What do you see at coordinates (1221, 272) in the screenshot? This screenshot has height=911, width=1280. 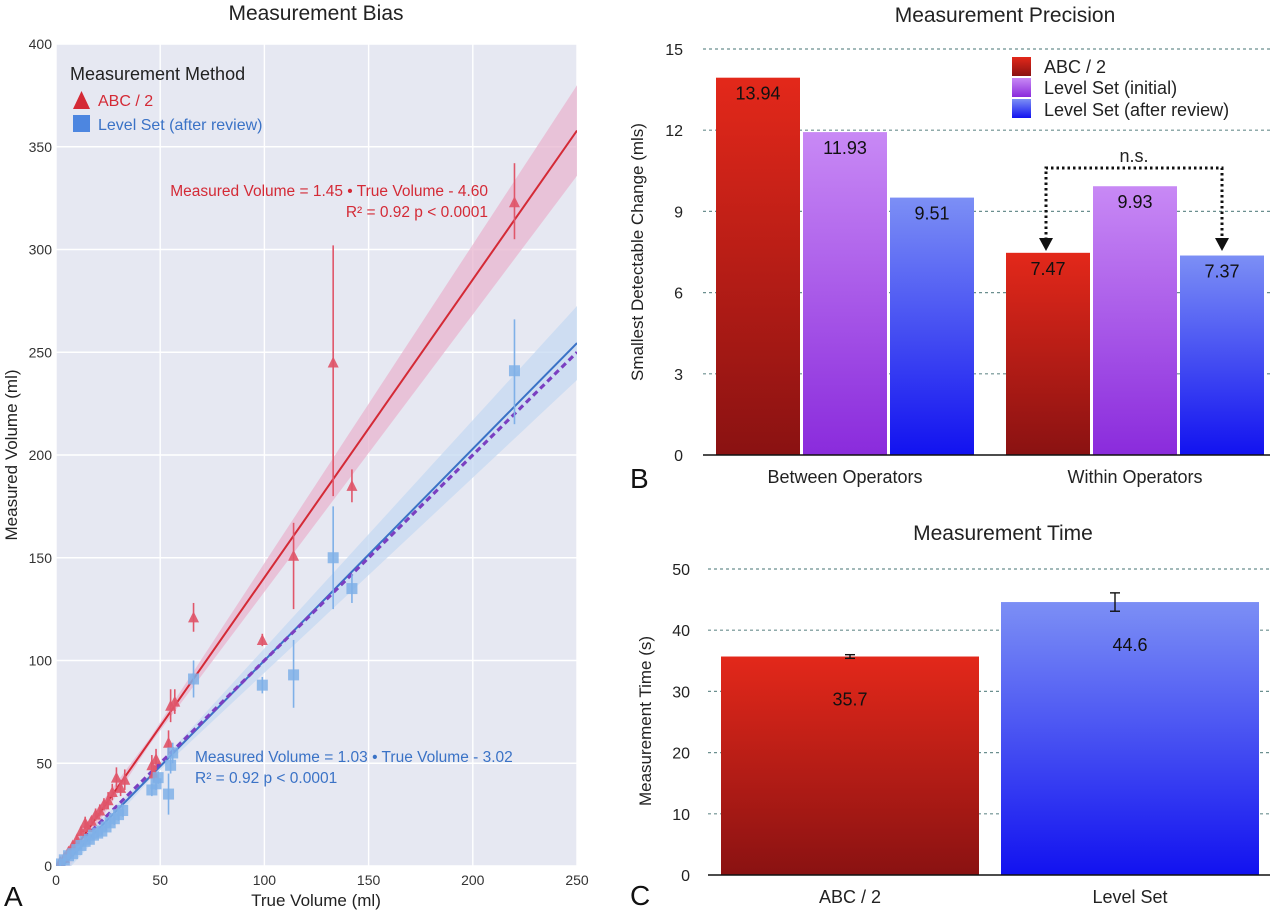 I see `precision-value-label: 7.37` at bounding box center [1221, 272].